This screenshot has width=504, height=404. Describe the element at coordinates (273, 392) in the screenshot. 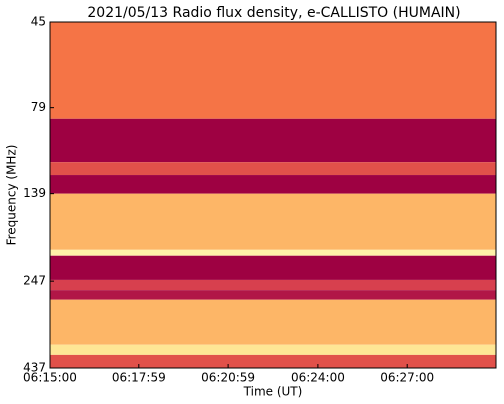

I see `x-axis-label: Time (UT)` at that location.